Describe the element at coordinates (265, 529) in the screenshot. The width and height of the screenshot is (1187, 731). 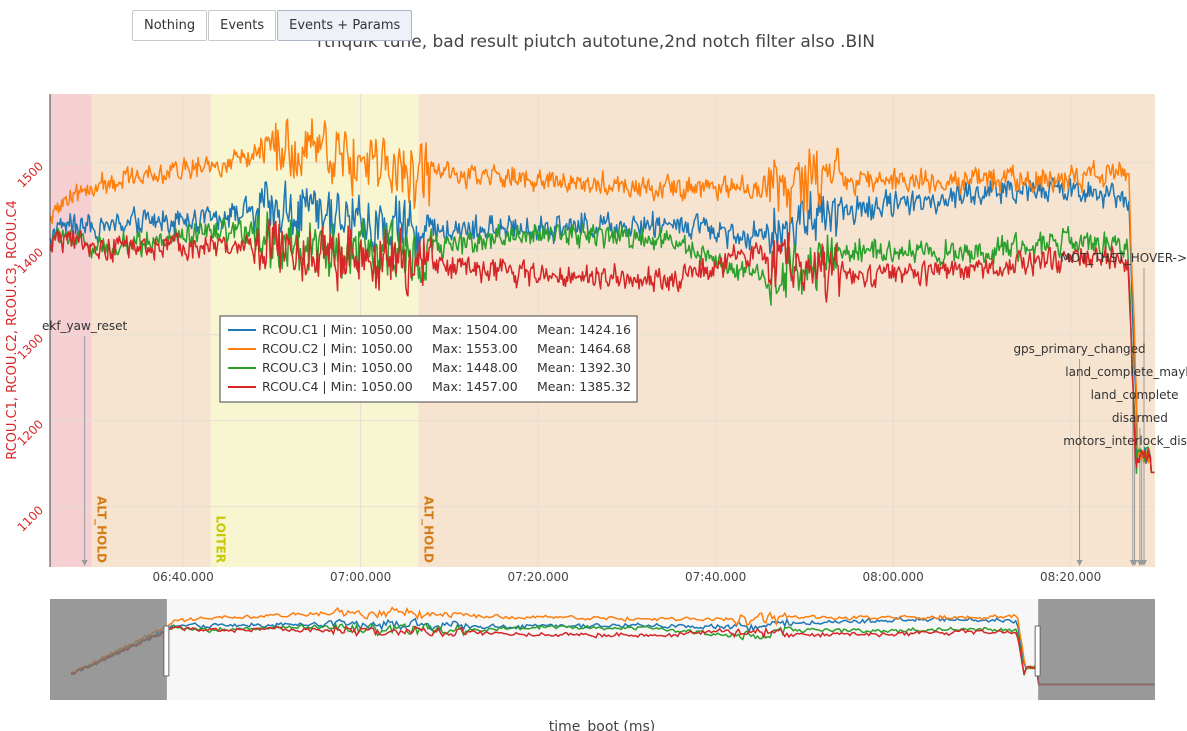
I see `flight-mode-labels: ALT_HOLD LOITER ALT_HOLD` at that location.